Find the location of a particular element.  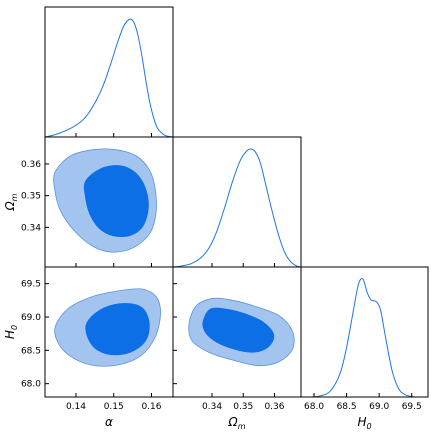

marginal-curve-h0 is located at coordinates (364, 337).